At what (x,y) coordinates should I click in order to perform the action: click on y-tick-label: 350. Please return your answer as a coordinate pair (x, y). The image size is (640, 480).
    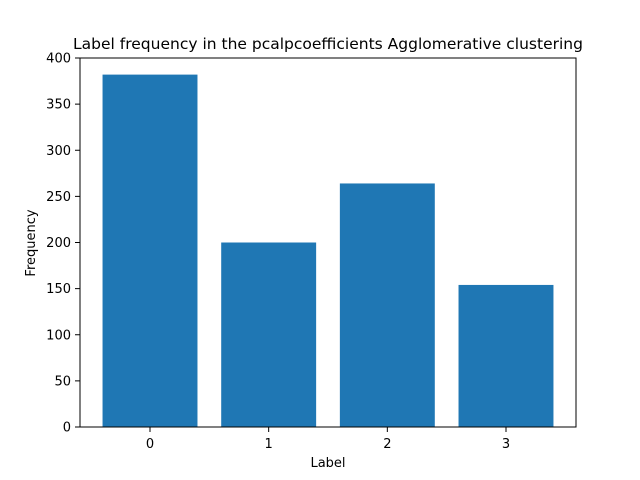
    Looking at the image, I should click on (58, 105).